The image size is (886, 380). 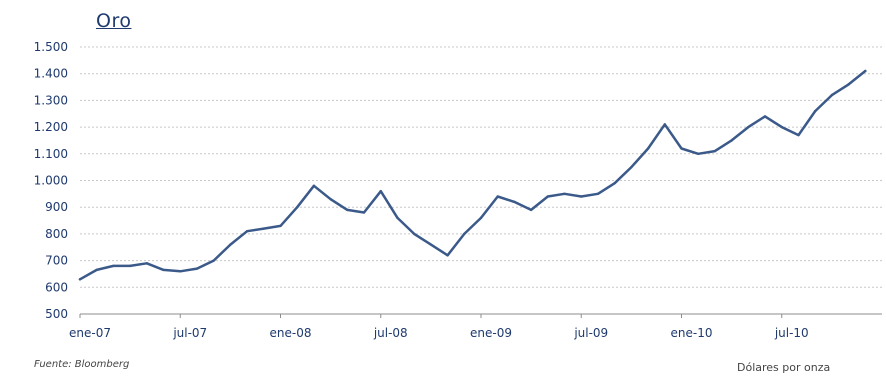 What do you see at coordinates (791, 333) in the screenshot?
I see `x-tick-label: jul-10` at bounding box center [791, 333].